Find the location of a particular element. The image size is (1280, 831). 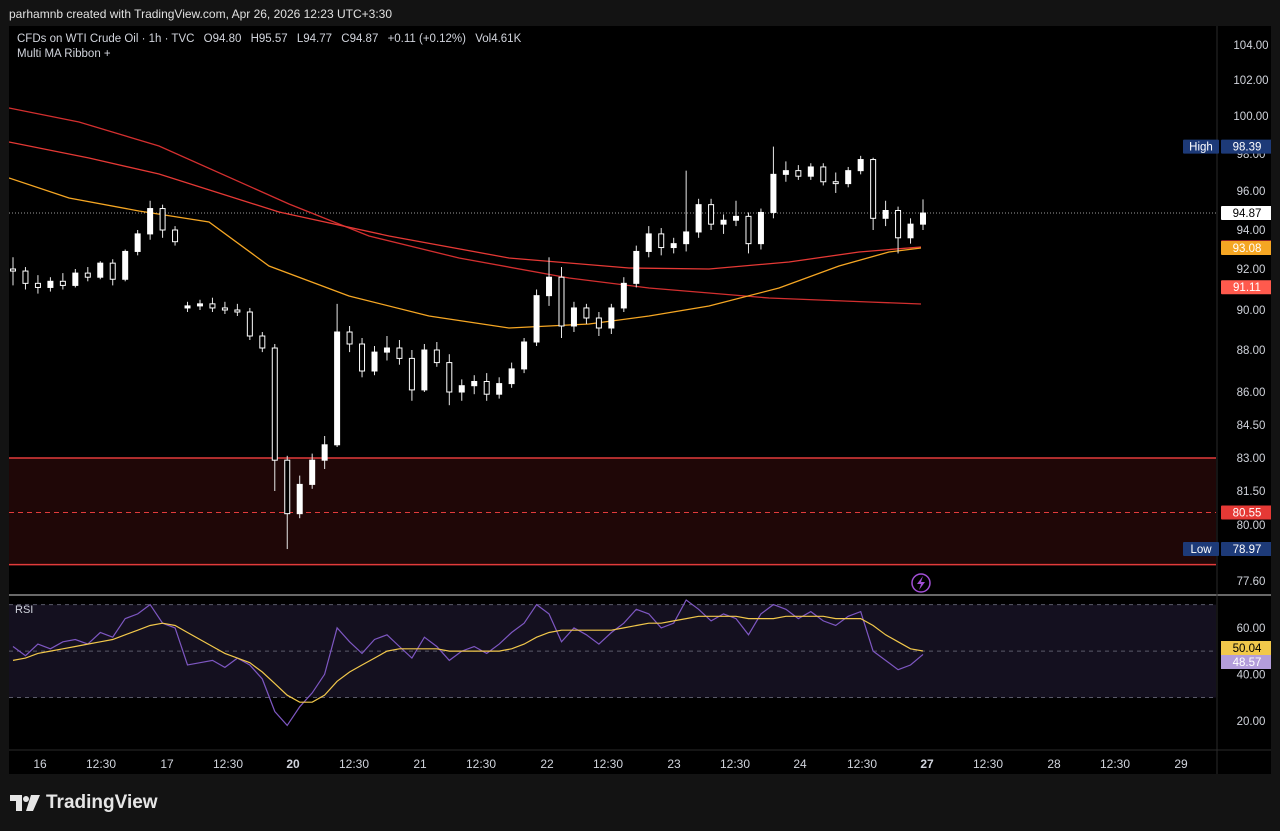

price-tag-label: High is located at coordinates (1201, 148).